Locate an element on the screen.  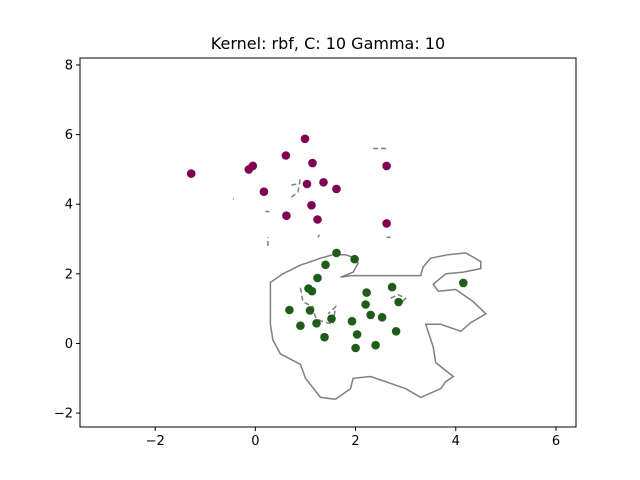
x-tick-label: 0 is located at coordinates (255, 441).